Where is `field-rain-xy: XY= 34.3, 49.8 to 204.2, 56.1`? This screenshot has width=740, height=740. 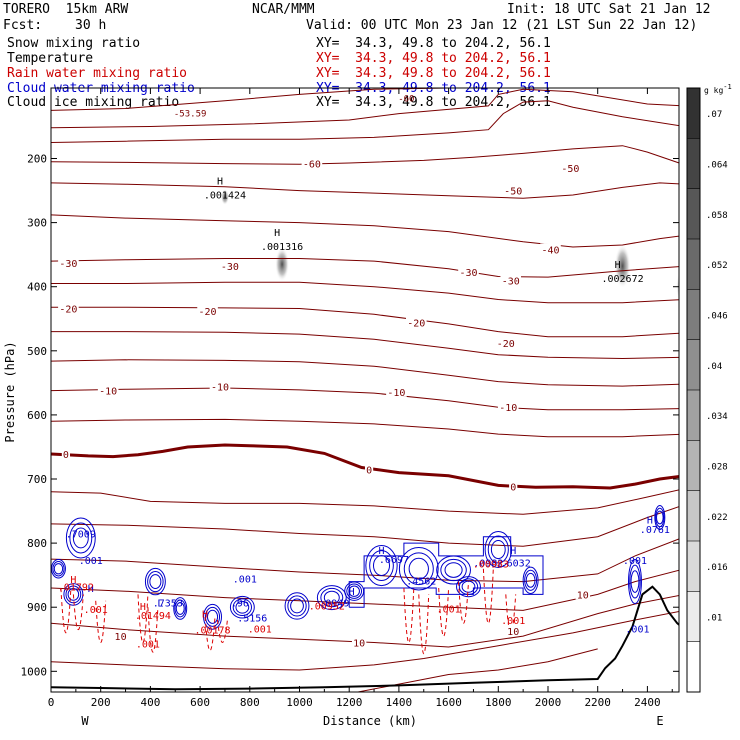
field-rain-xy: XY= 34.3, 49.8 to 204.2, 56.1 is located at coordinates (433, 73).